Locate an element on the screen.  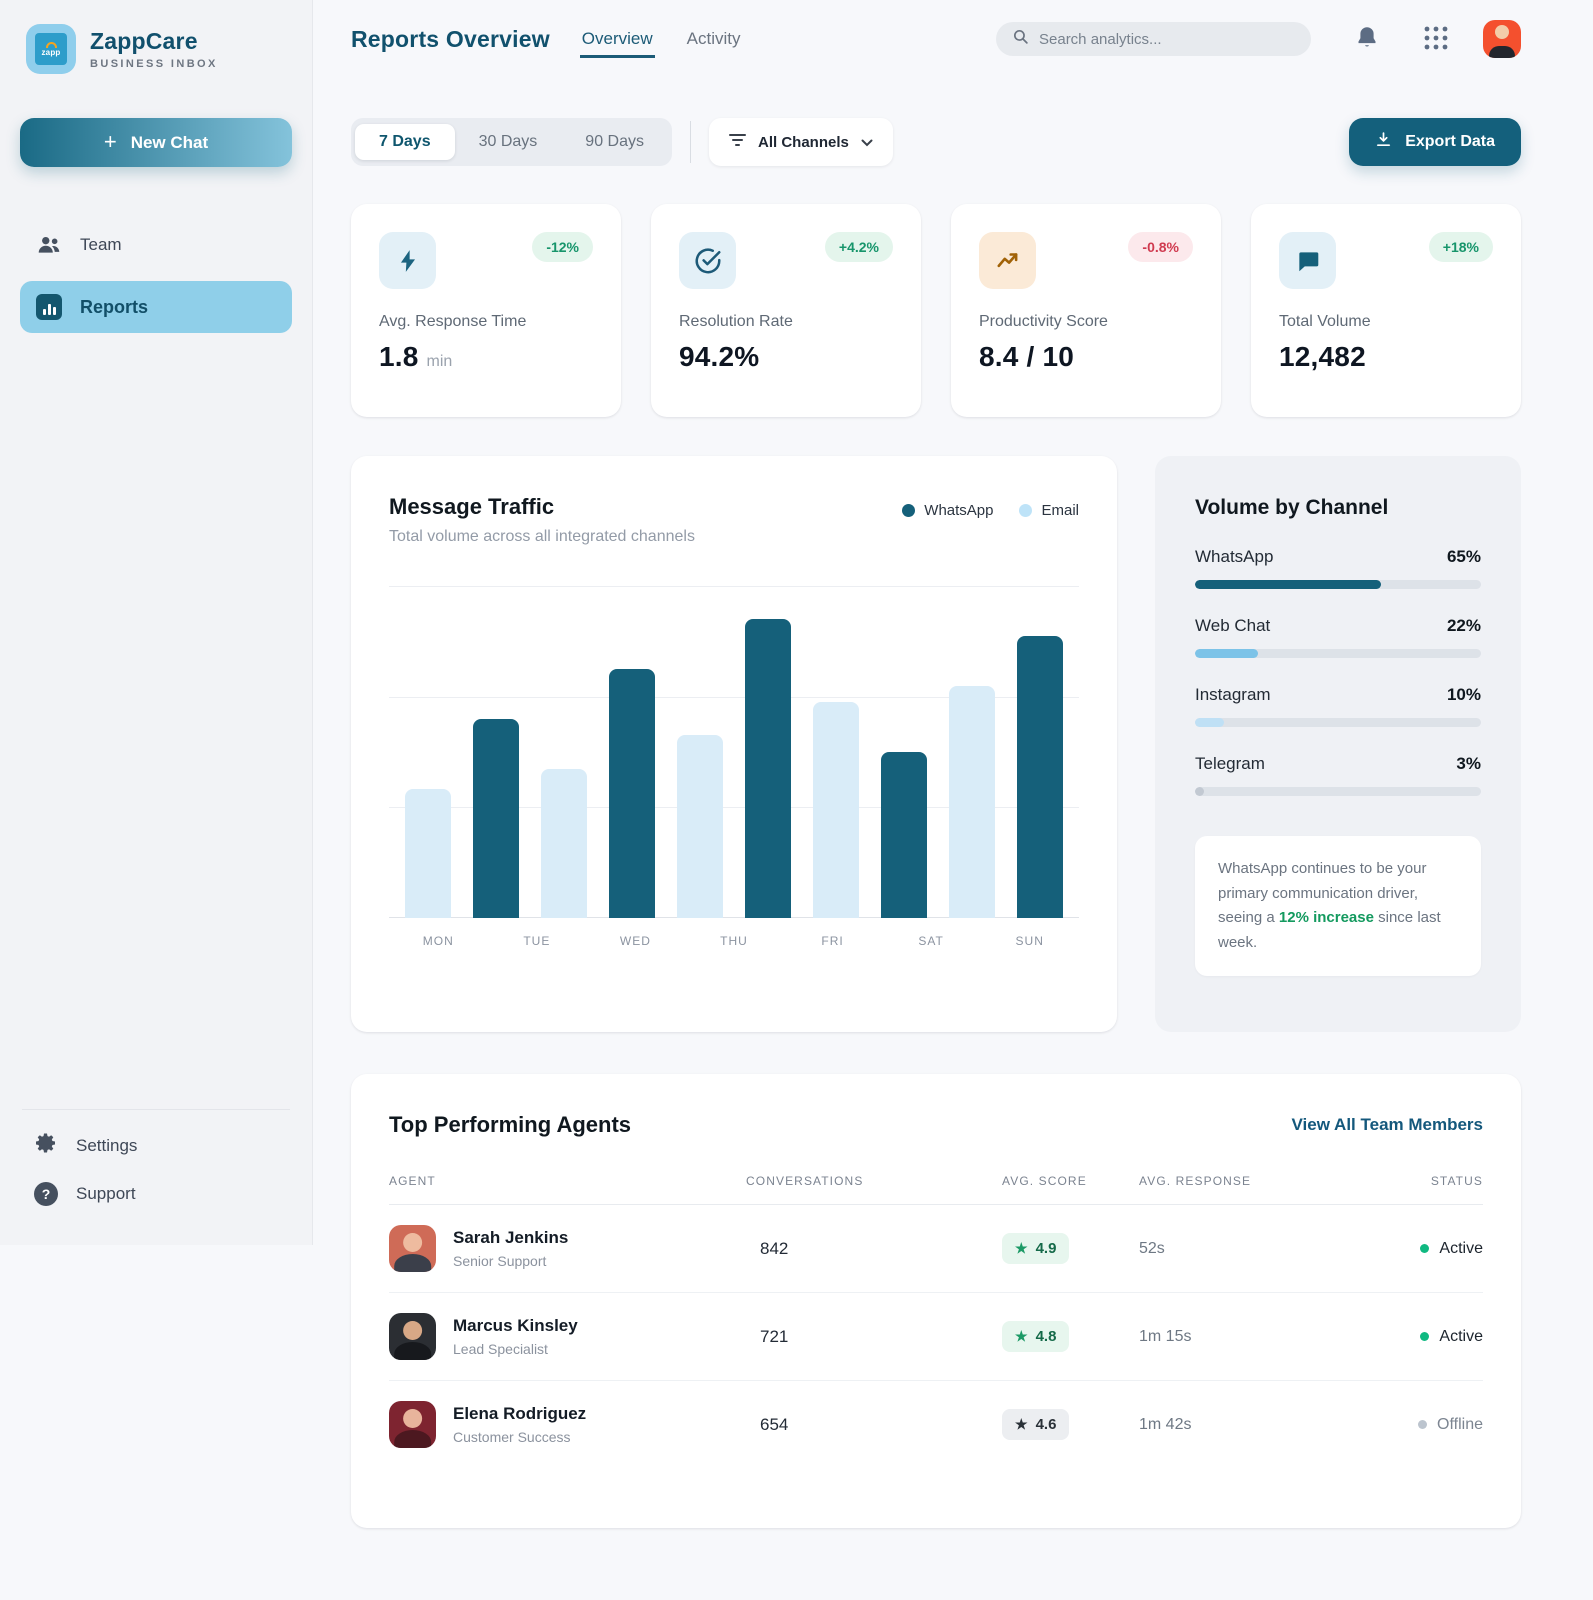
channel-row-instagram: Instagram 10% is located at coordinates (1338, 706).